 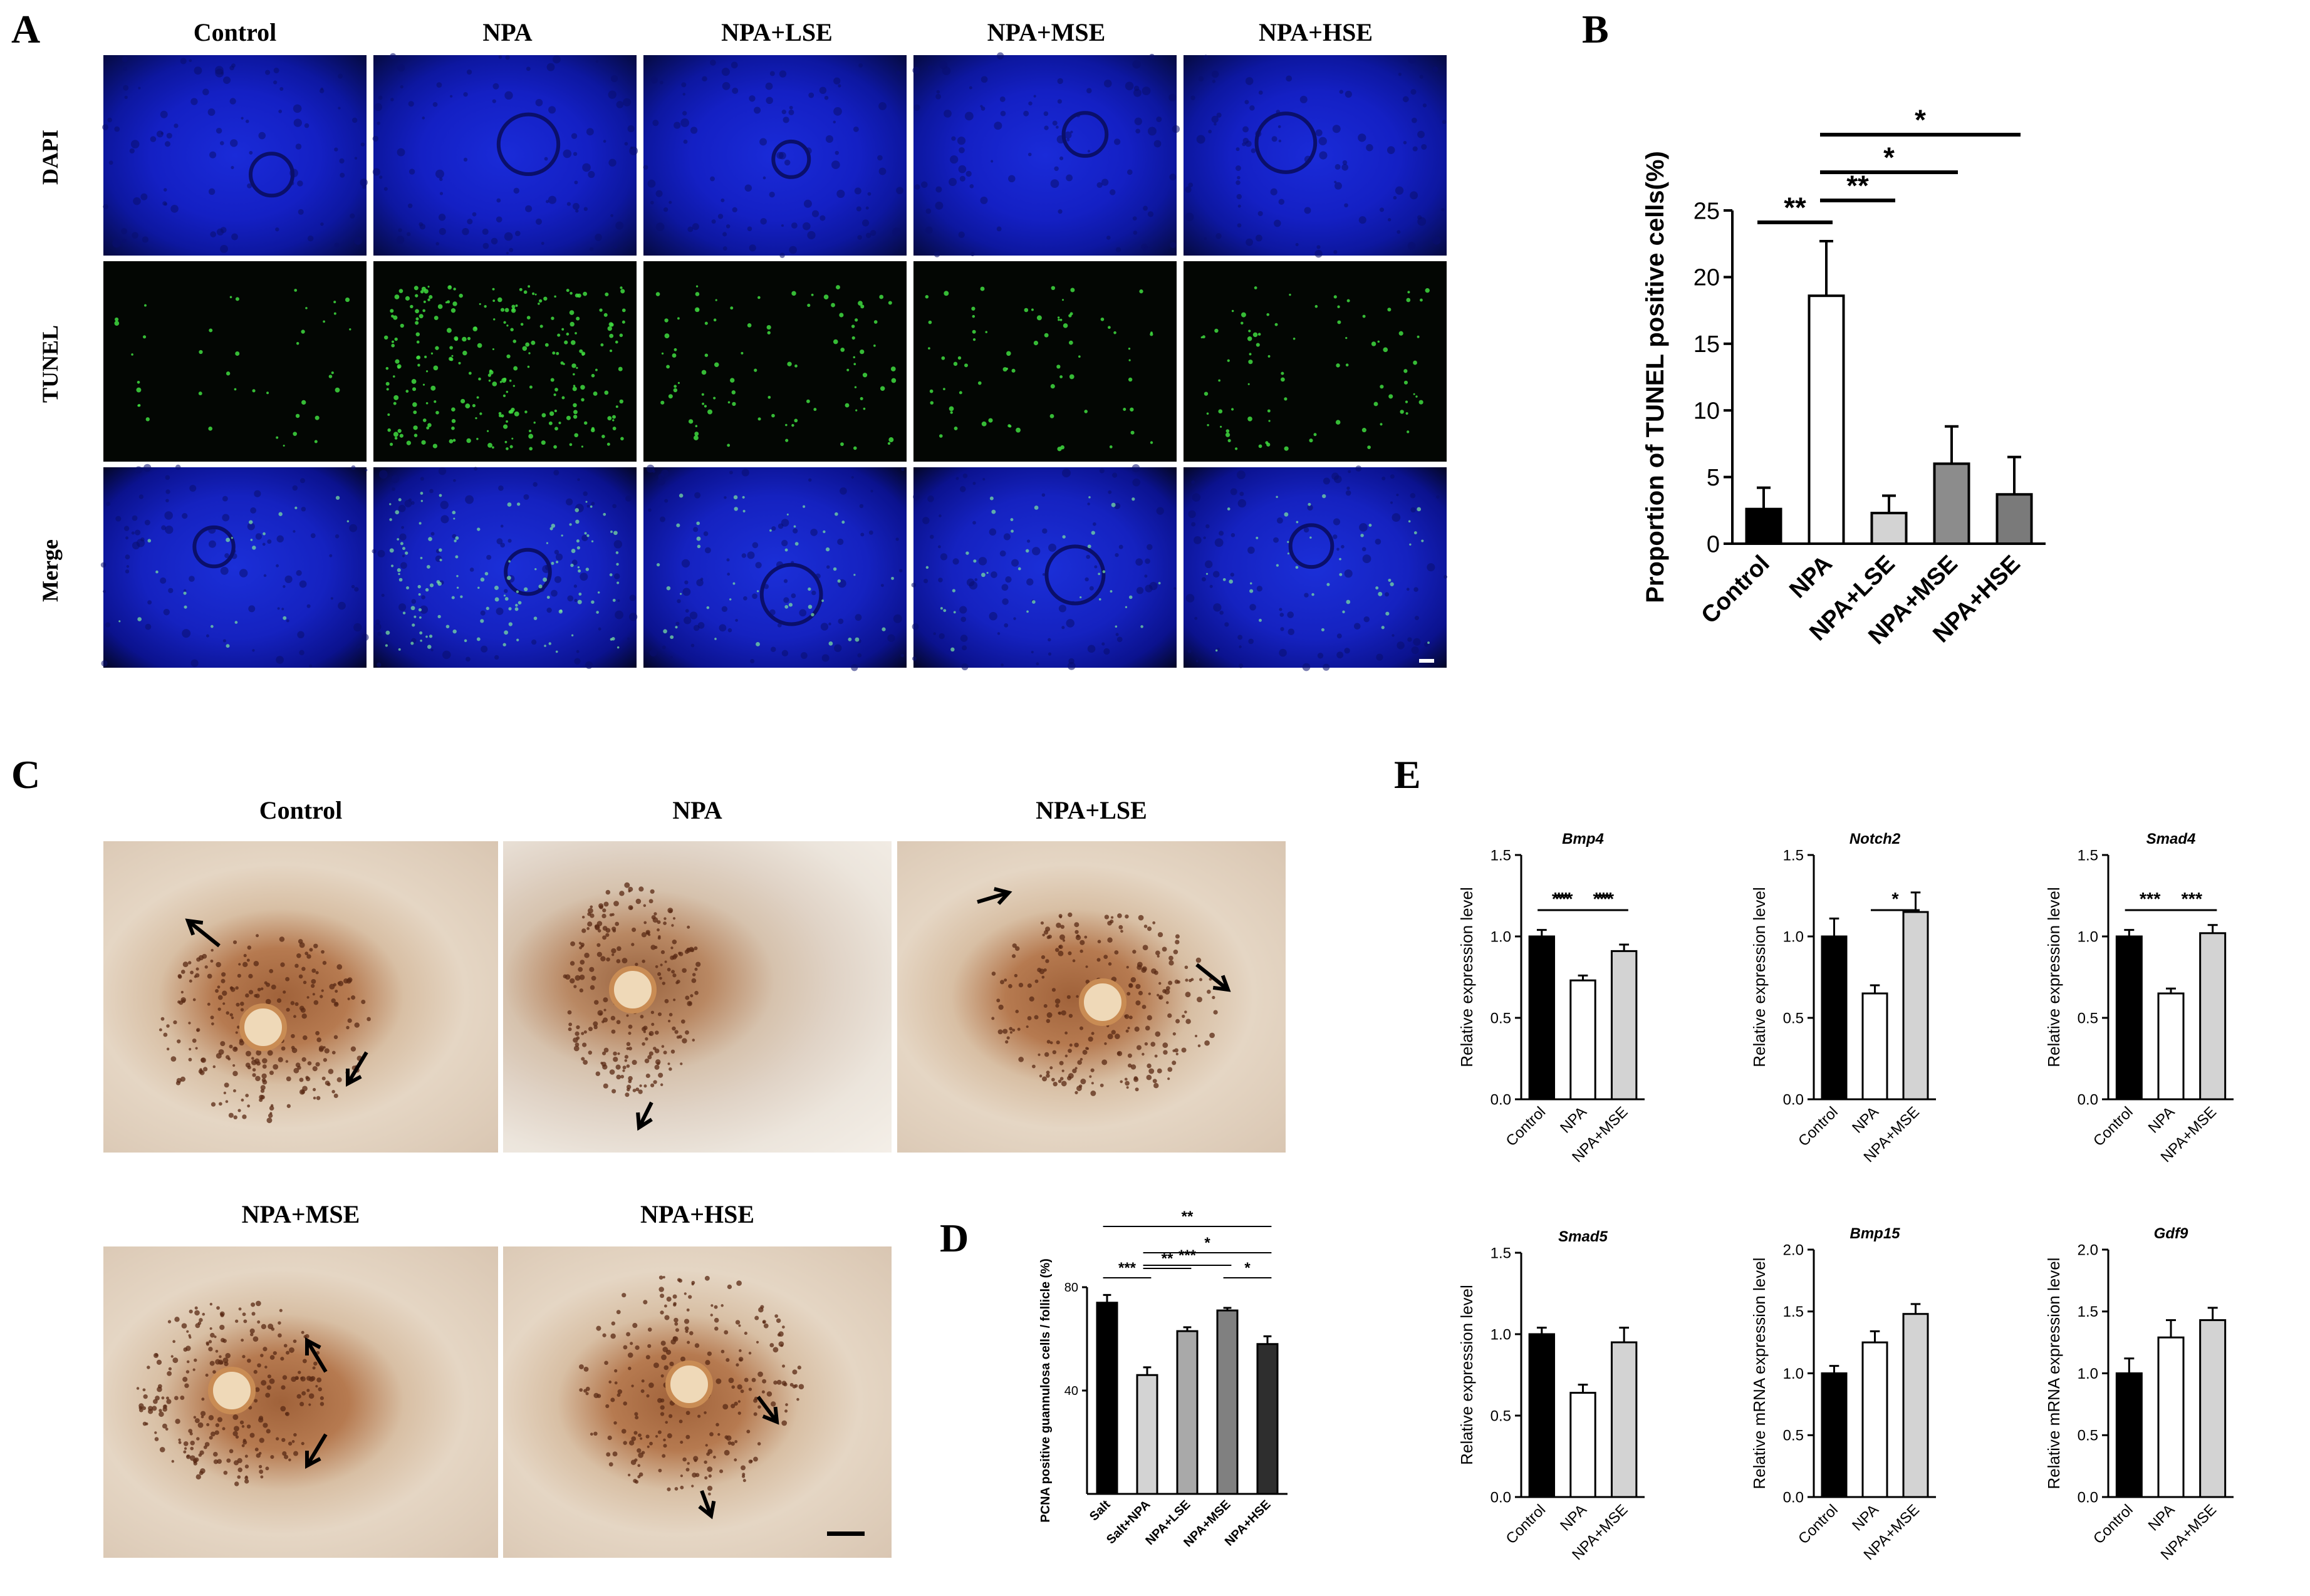 What do you see at coordinates (777, 32) in the screenshot?
I see `panel-a-group-label: NPA+LSE` at bounding box center [777, 32].